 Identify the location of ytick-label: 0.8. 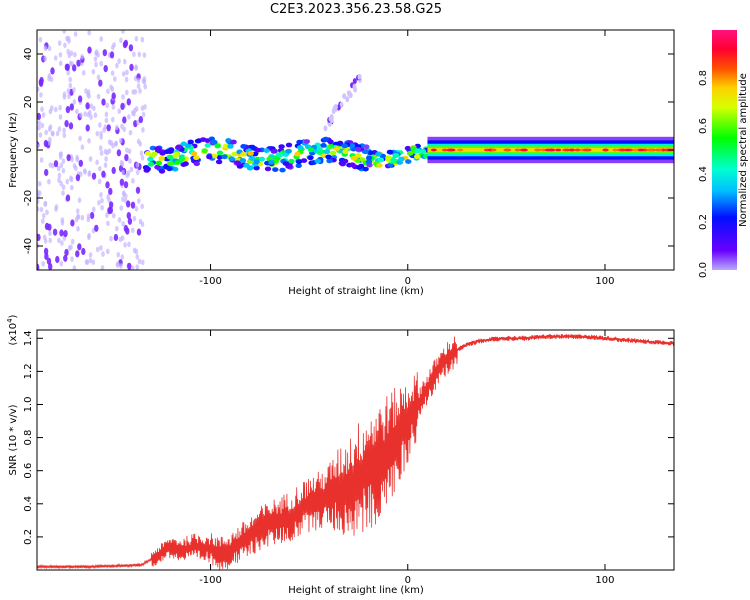
(28, 438).